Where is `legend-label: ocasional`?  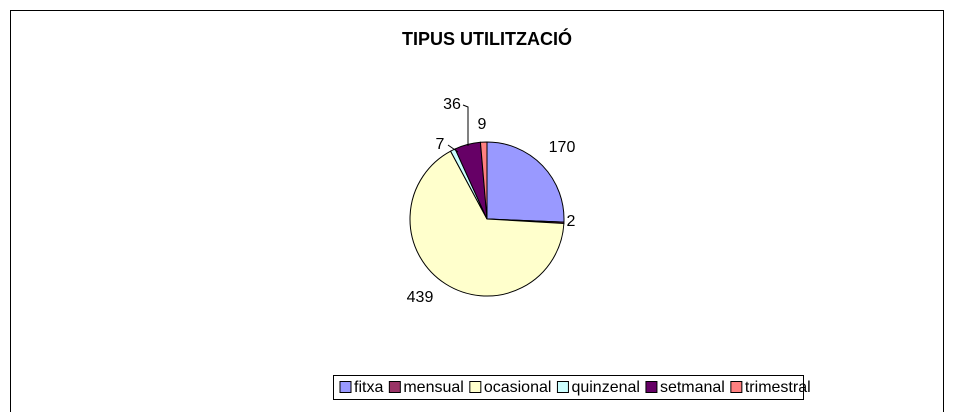
legend-label: ocasional is located at coordinates (518, 387).